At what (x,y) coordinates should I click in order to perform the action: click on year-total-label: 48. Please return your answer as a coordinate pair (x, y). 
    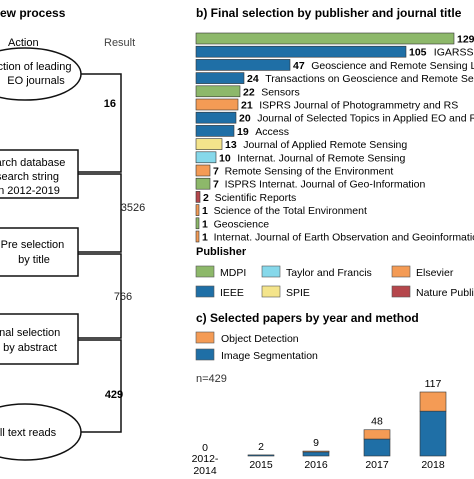
    Looking at the image, I should click on (377, 422).